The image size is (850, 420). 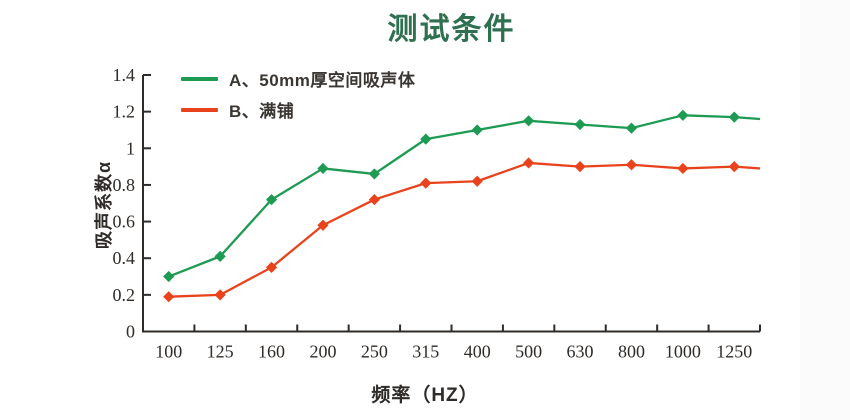 What do you see at coordinates (124, 295) in the screenshot?
I see `y-tick-label: 0.2` at bounding box center [124, 295].